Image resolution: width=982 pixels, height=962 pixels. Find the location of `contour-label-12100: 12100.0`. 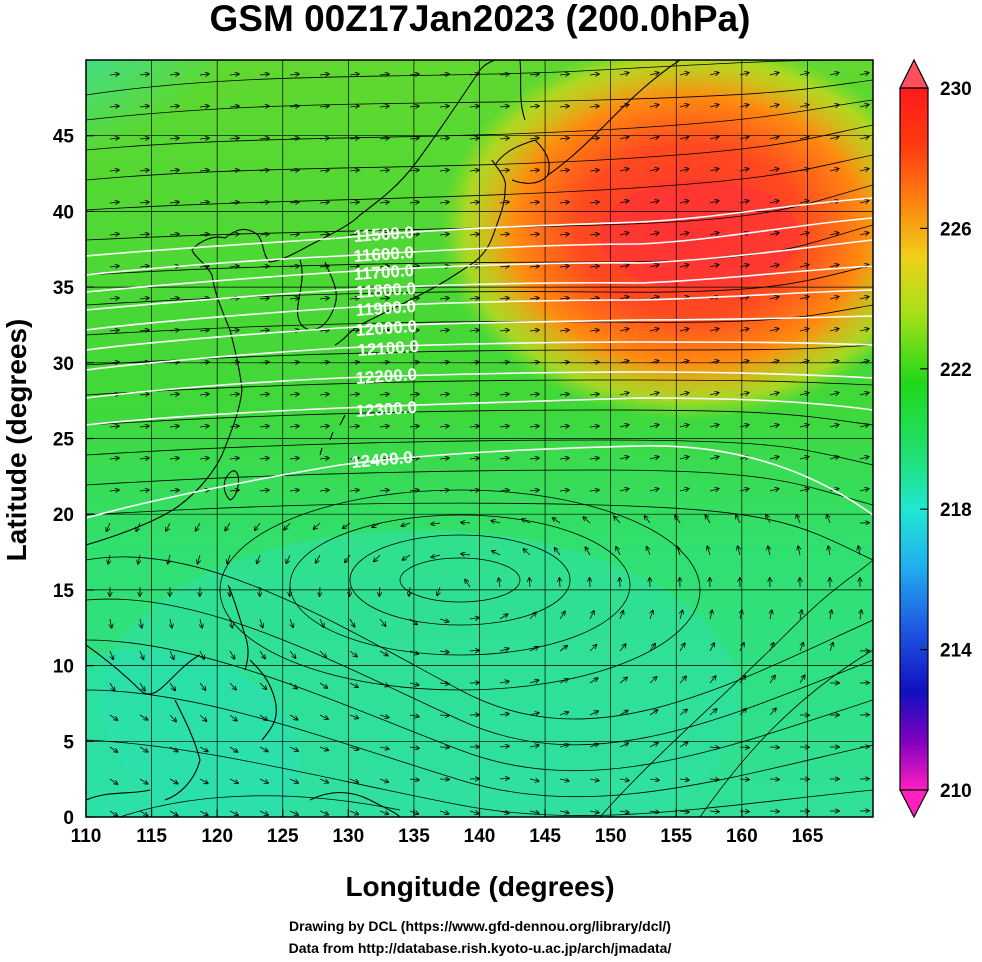

contour-label-12100: 12100.0 is located at coordinates (388, 348).